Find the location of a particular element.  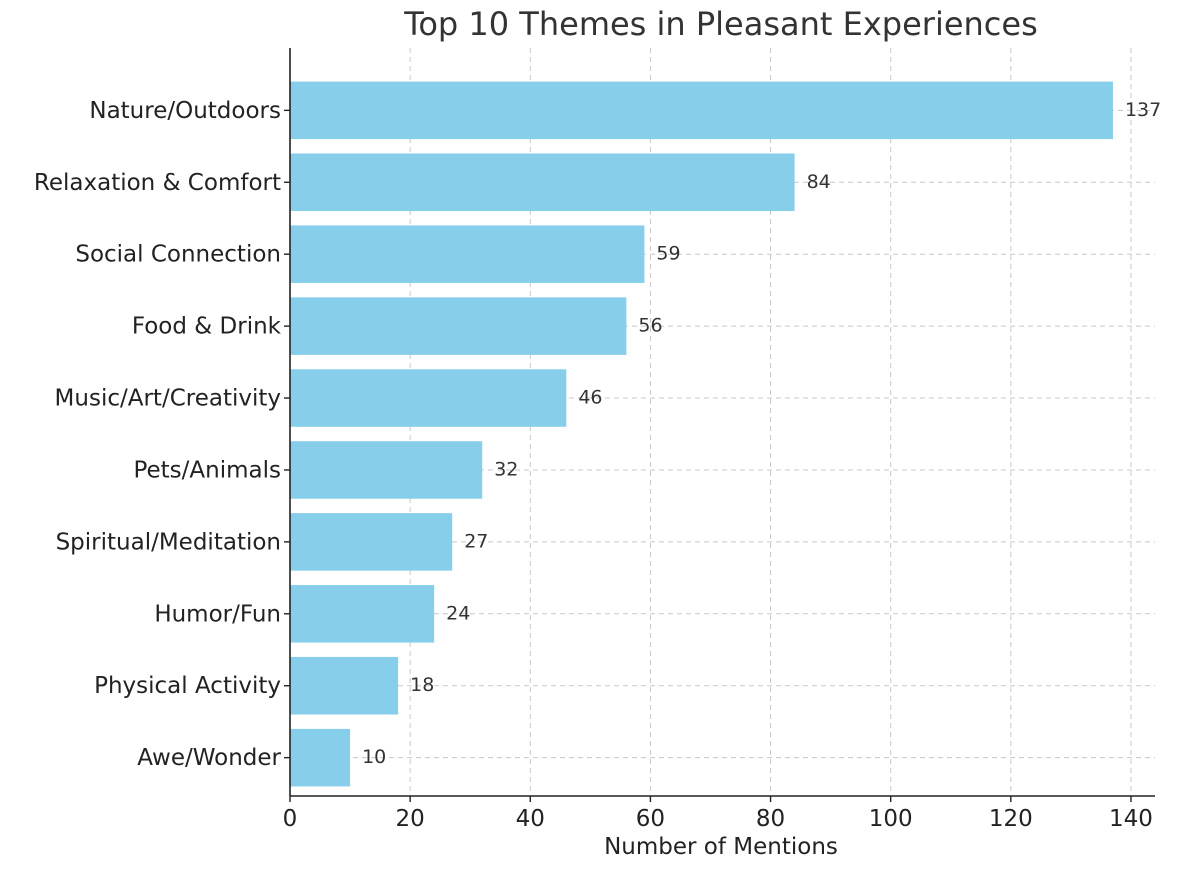

x-tick-label: 40 is located at coordinates (530, 819).